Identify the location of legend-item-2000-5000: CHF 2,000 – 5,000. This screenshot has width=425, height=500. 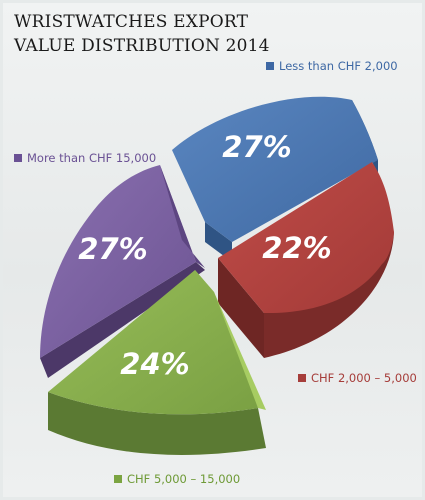
(357, 378).